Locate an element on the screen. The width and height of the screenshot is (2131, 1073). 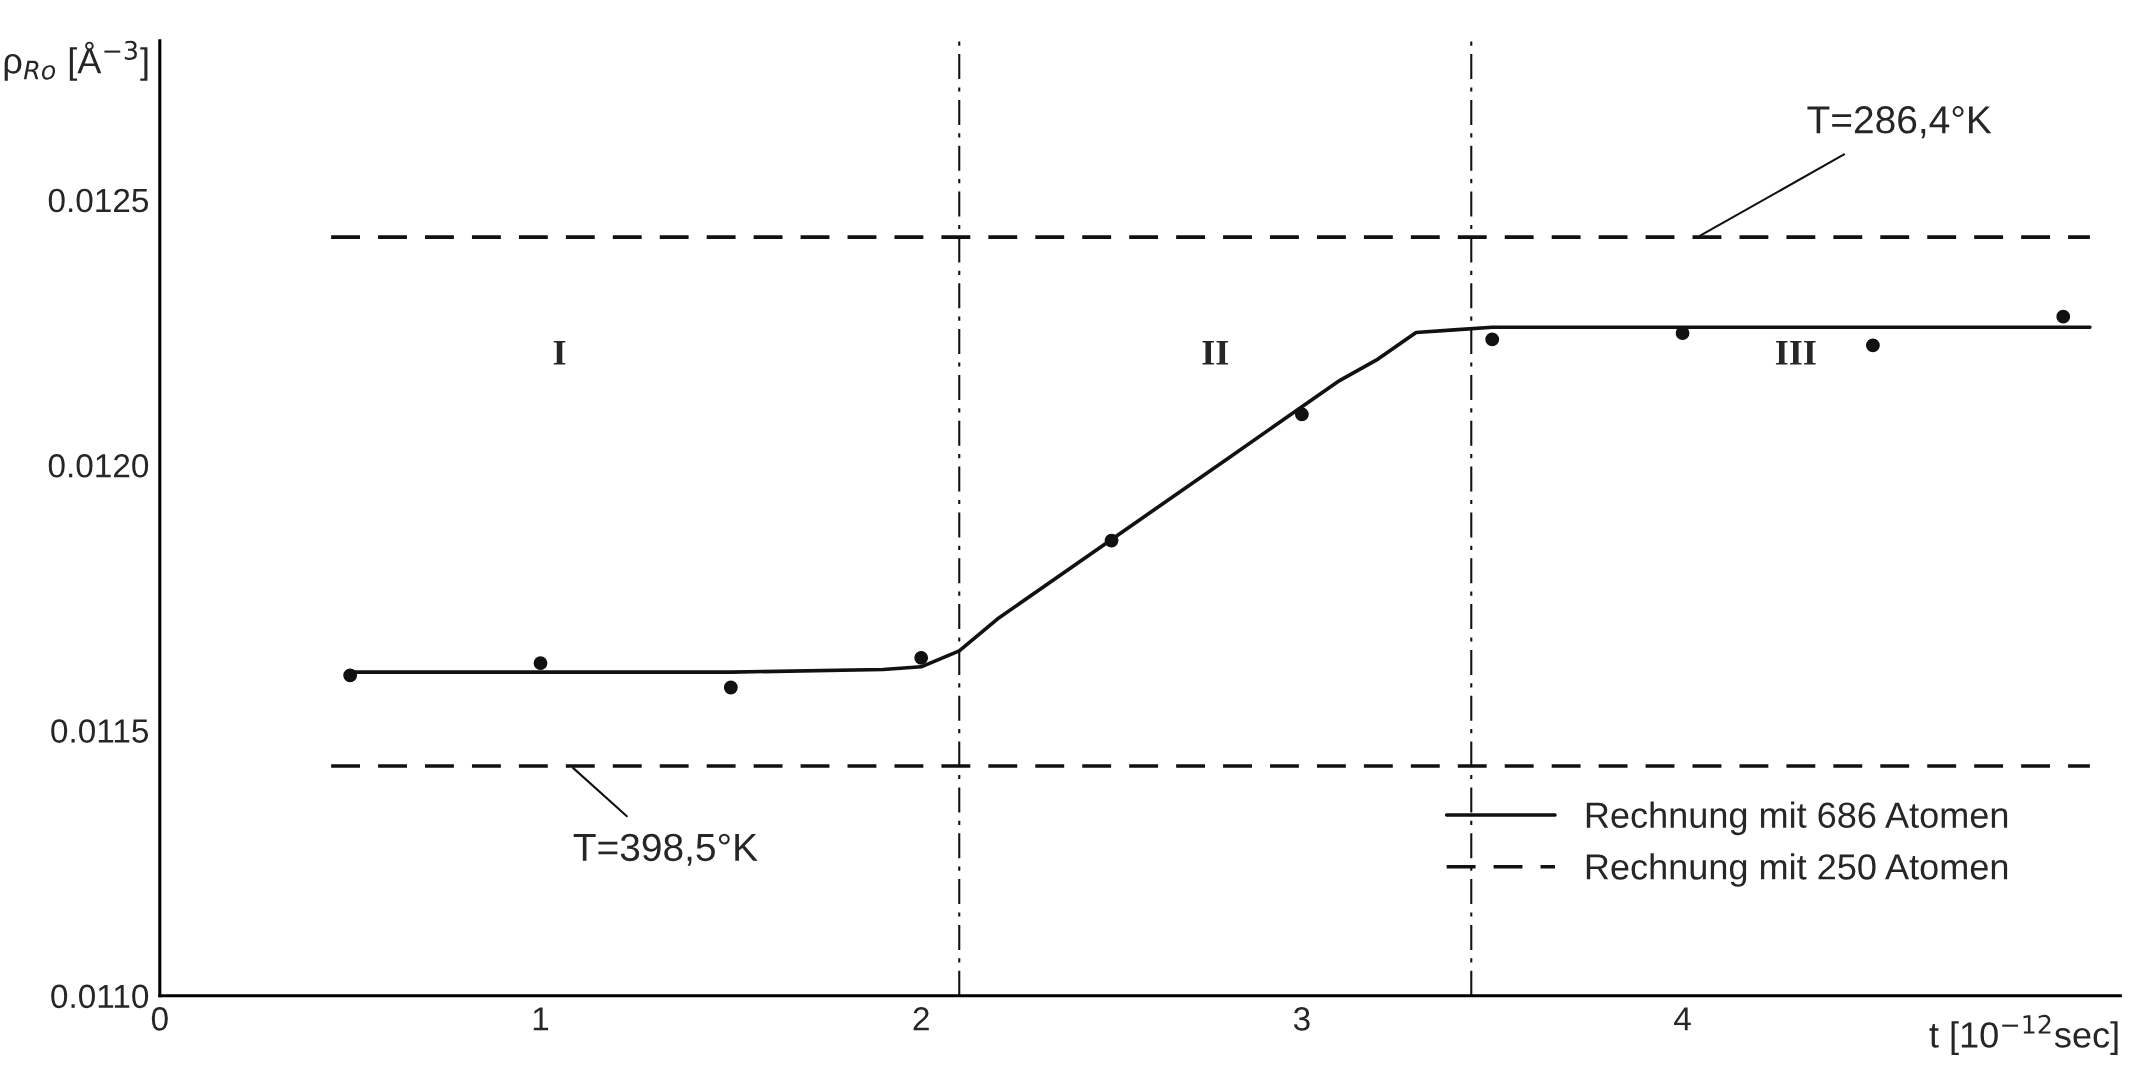
annotation: II is located at coordinates (1215, 352).